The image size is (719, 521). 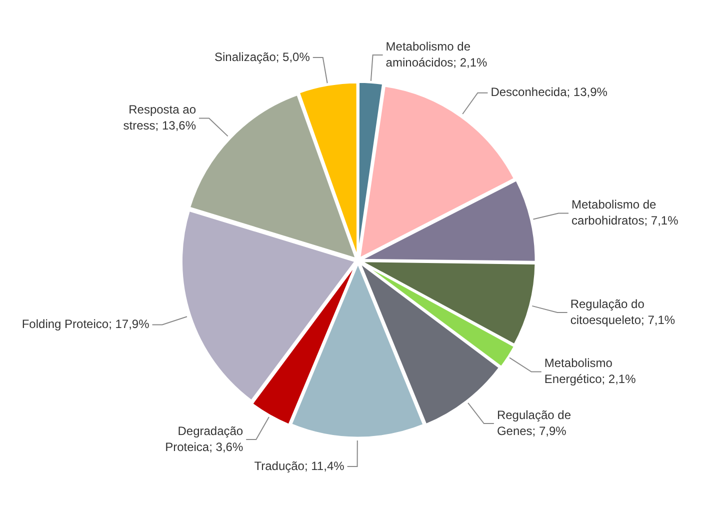 I want to click on slice-label: Metabolismo de carbohidratos; 7,1%, so click(x=625, y=213).